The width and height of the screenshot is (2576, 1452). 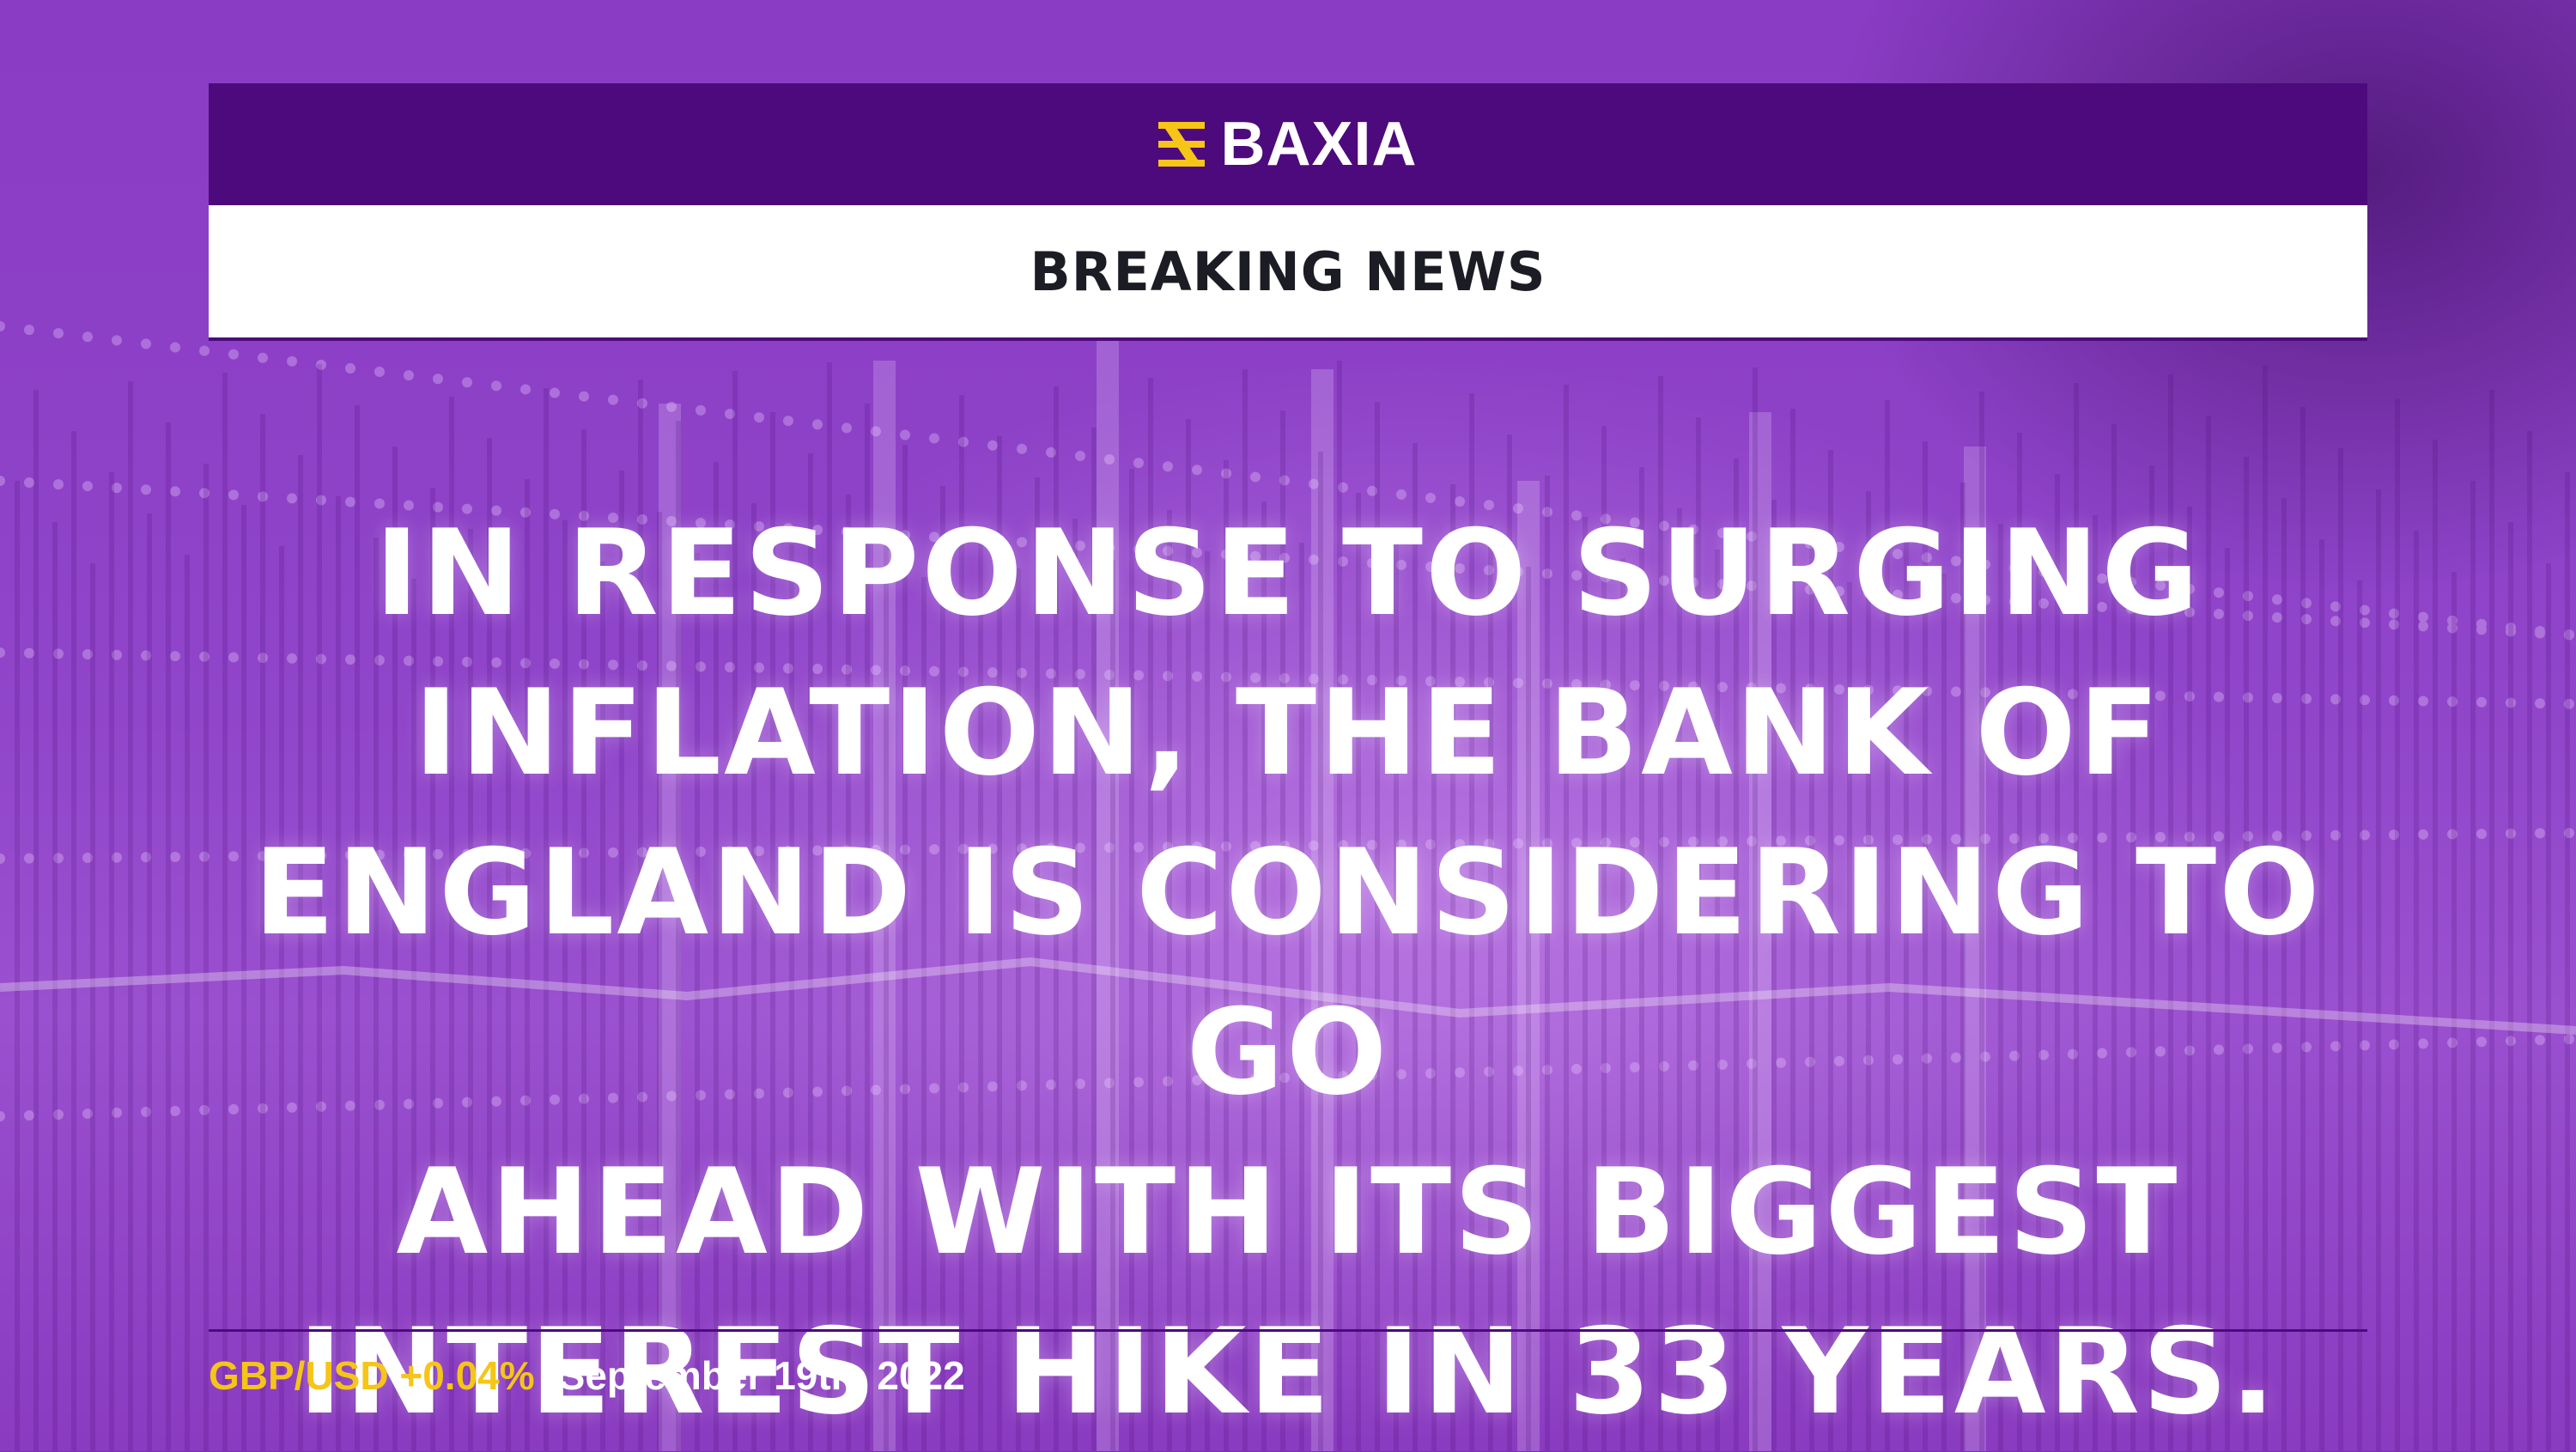 I want to click on headline-line: INFLATION, THE BANK OF, so click(x=1288, y=733).